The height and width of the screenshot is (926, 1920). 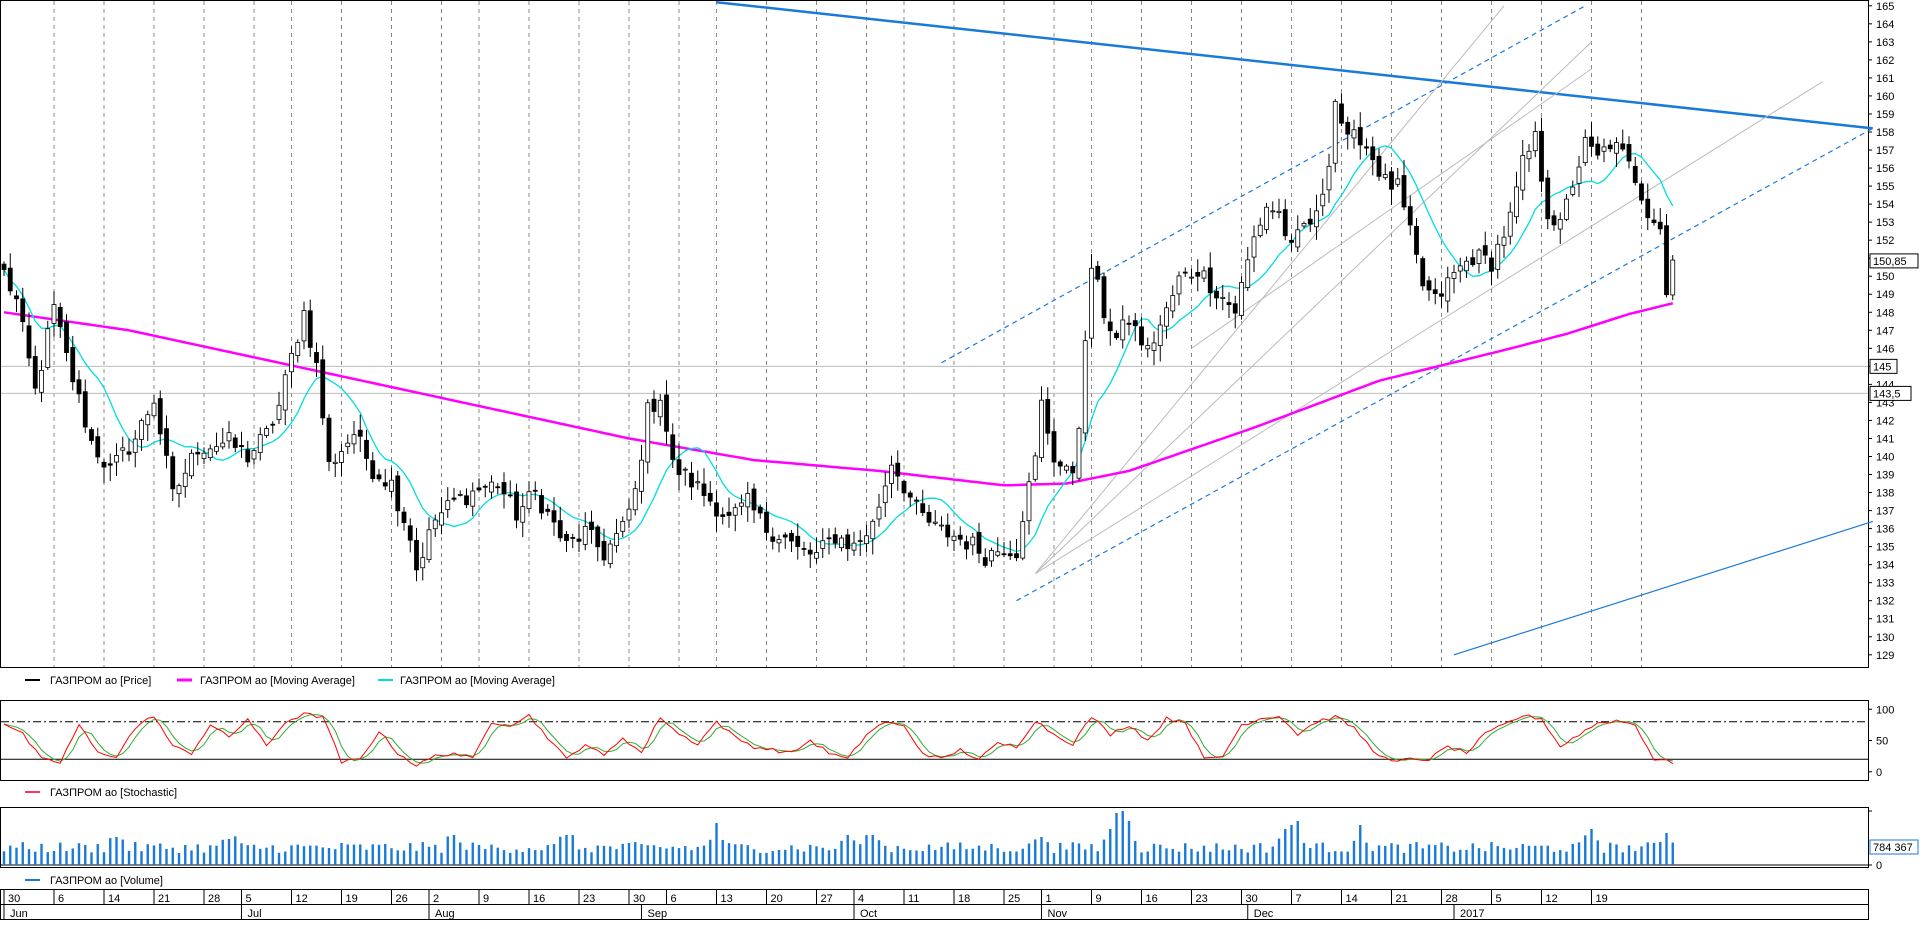 I want to click on time-day-label: 12, so click(x=1552, y=899).